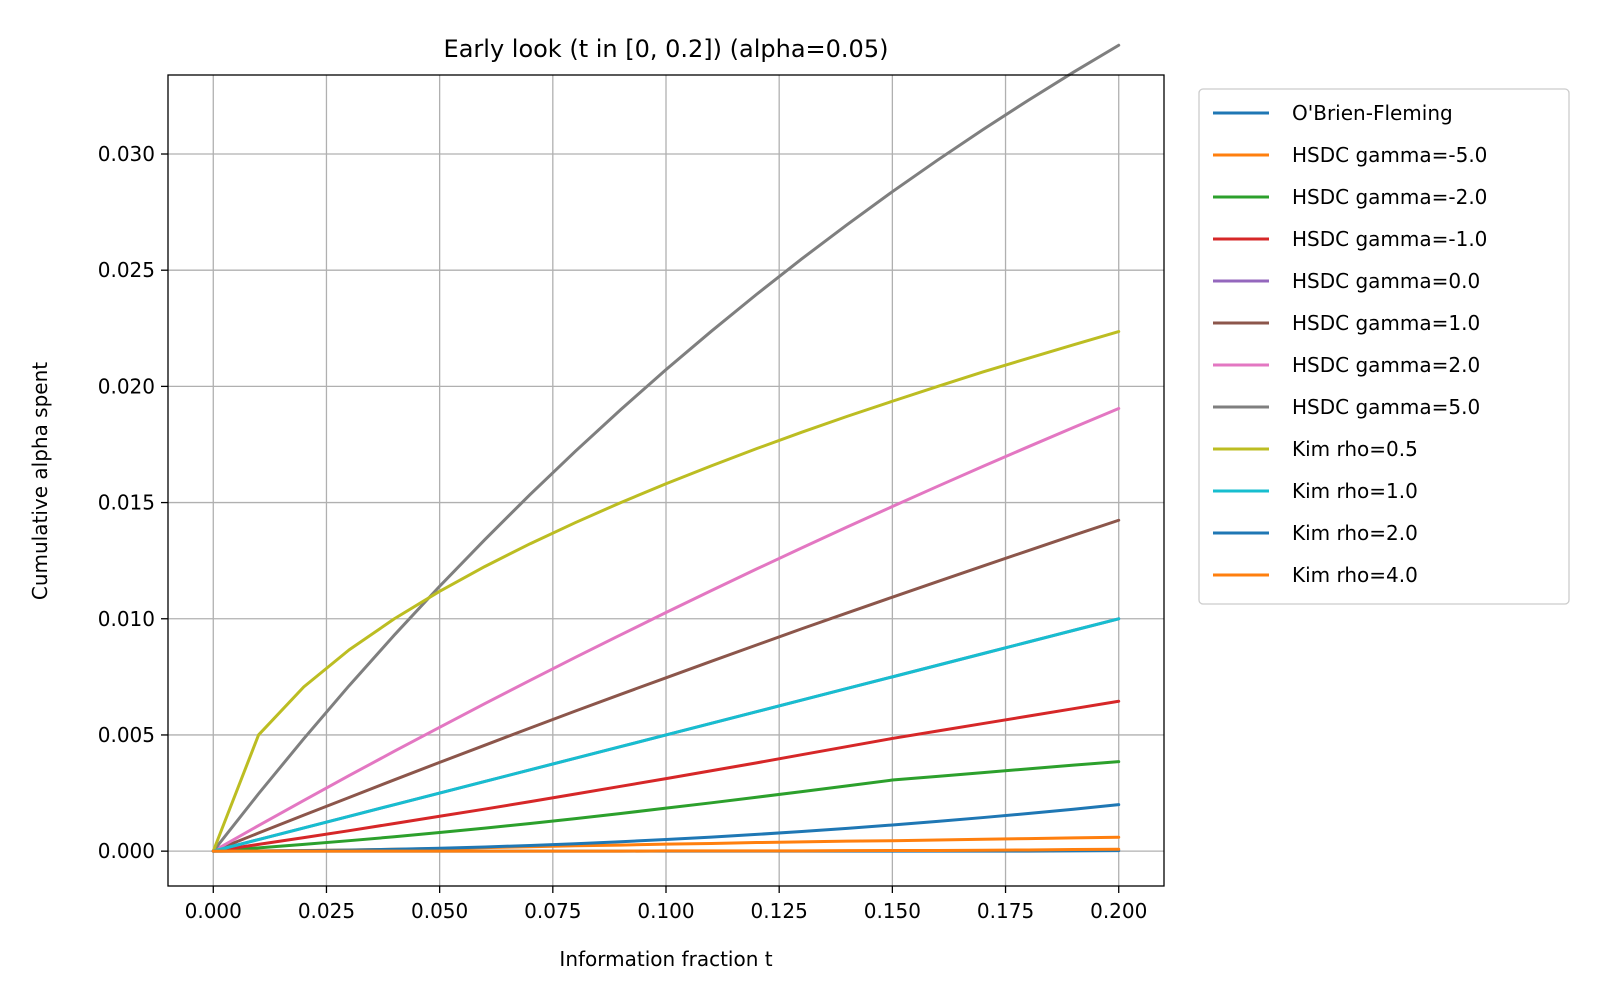 The image size is (1600, 1000). Describe the element at coordinates (1355, 449) in the screenshot. I see `legend-entry-label: Kim rho=0.5` at that location.